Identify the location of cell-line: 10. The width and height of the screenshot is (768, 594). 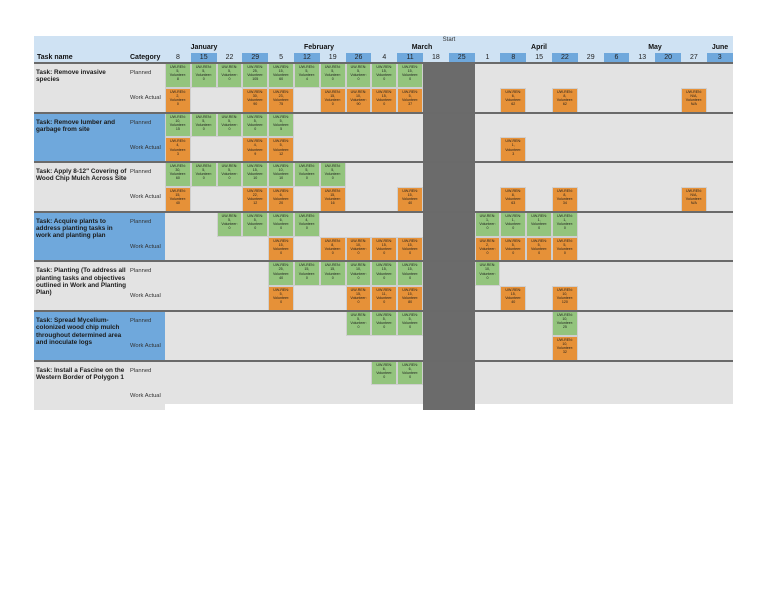
(255, 178).